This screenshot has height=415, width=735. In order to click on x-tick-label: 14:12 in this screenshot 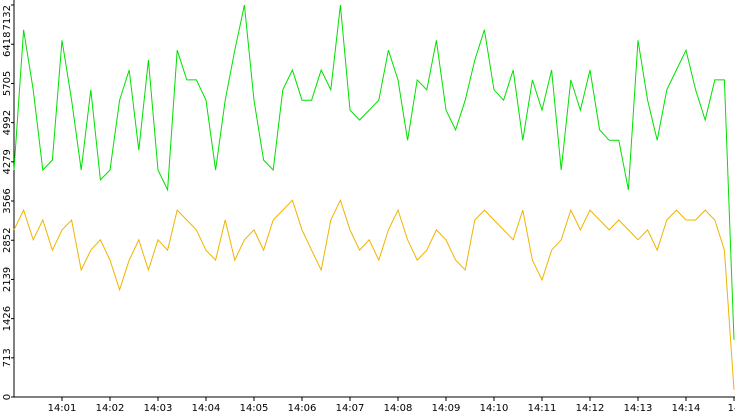, I will do `click(590, 408)`.